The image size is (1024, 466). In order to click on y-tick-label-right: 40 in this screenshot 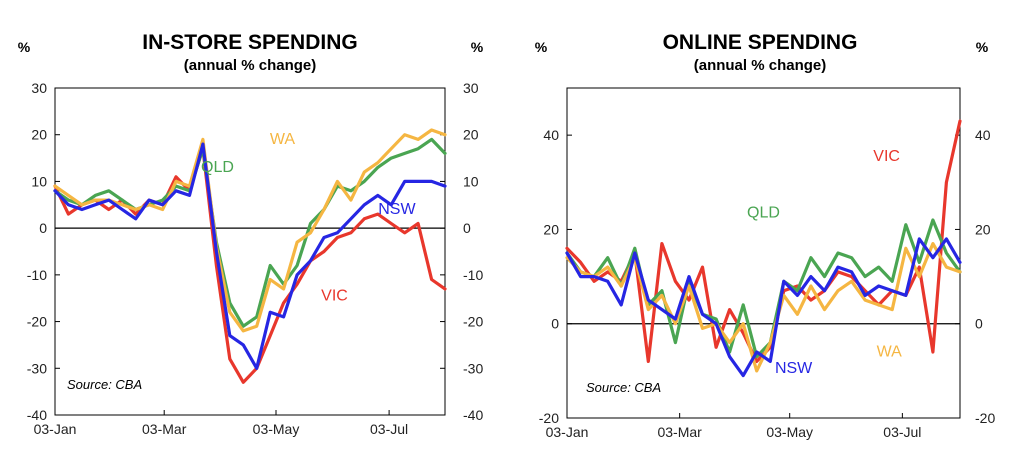, I will do `click(983, 135)`.